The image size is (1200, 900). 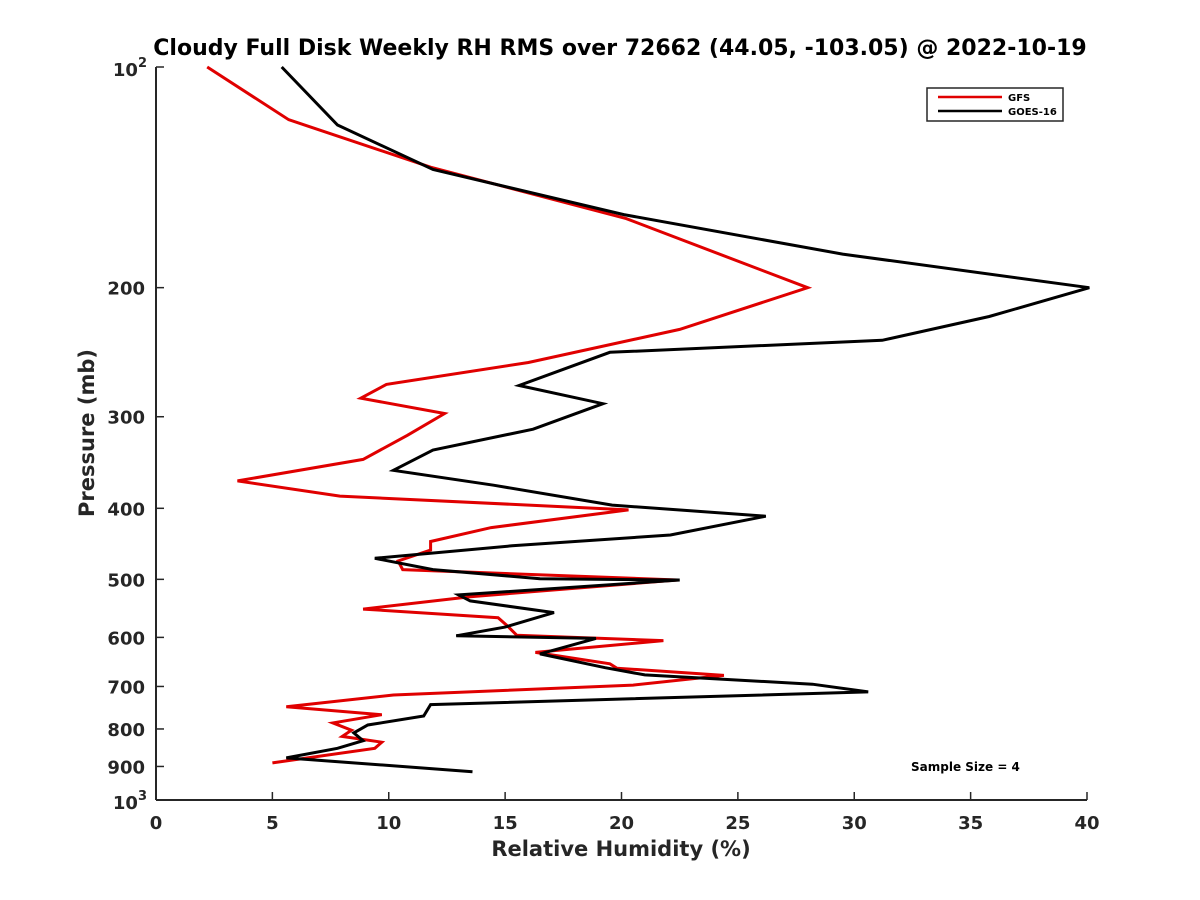 What do you see at coordinates (126, 767) in the screenshot?
I see `y-tick-label: 900` at bounding box center [126, 767].